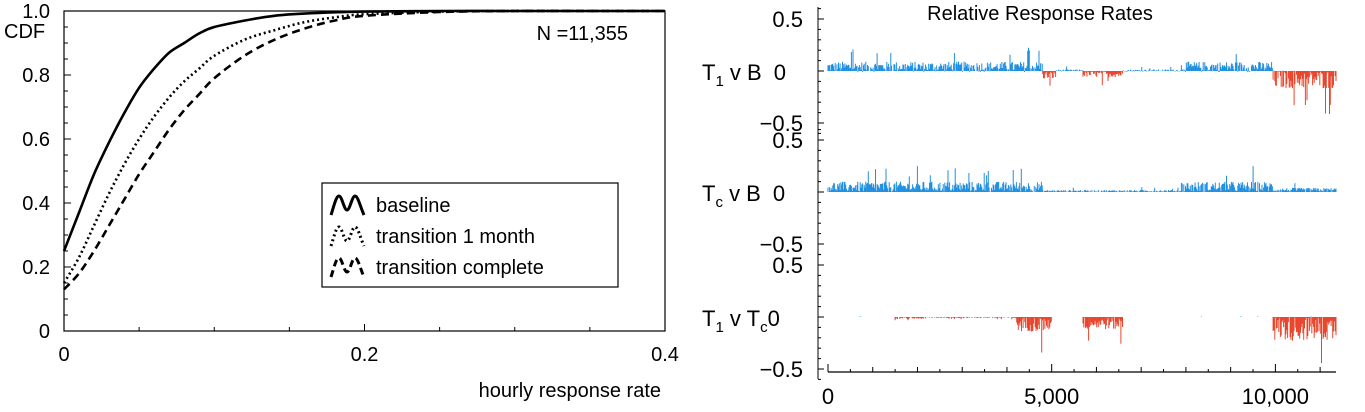 The image size is (1365, 412). Describe the element at coordinates (44, 332) in the screenshot. I see `cdf-y-tick-label: 0` at that location.